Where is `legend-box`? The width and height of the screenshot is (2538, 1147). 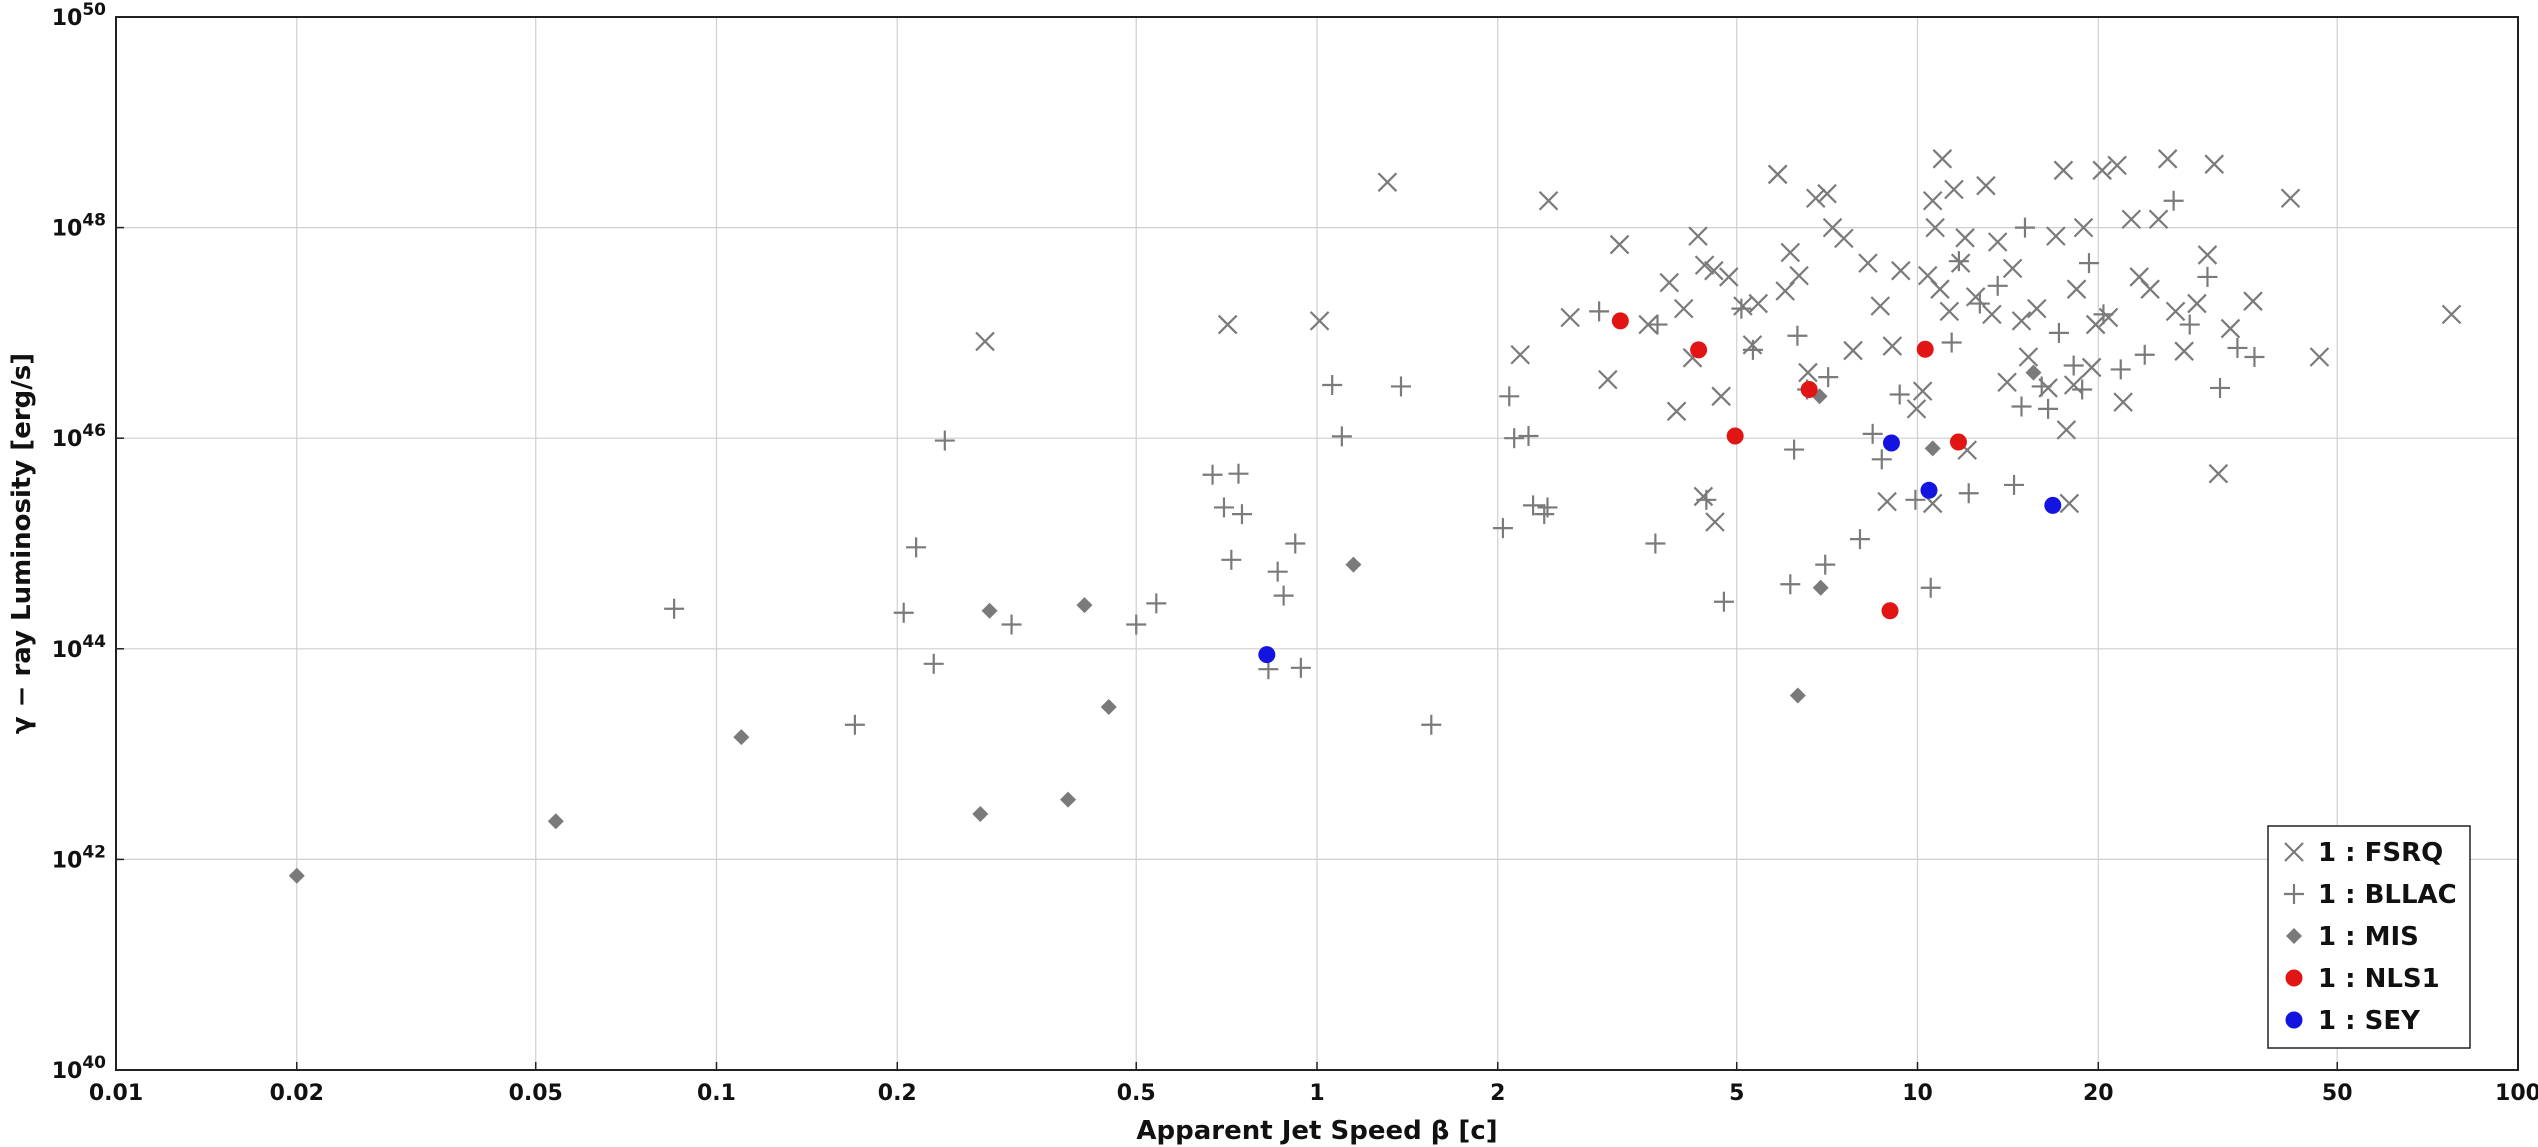 legend-box is located at coordinates (2369, 937).